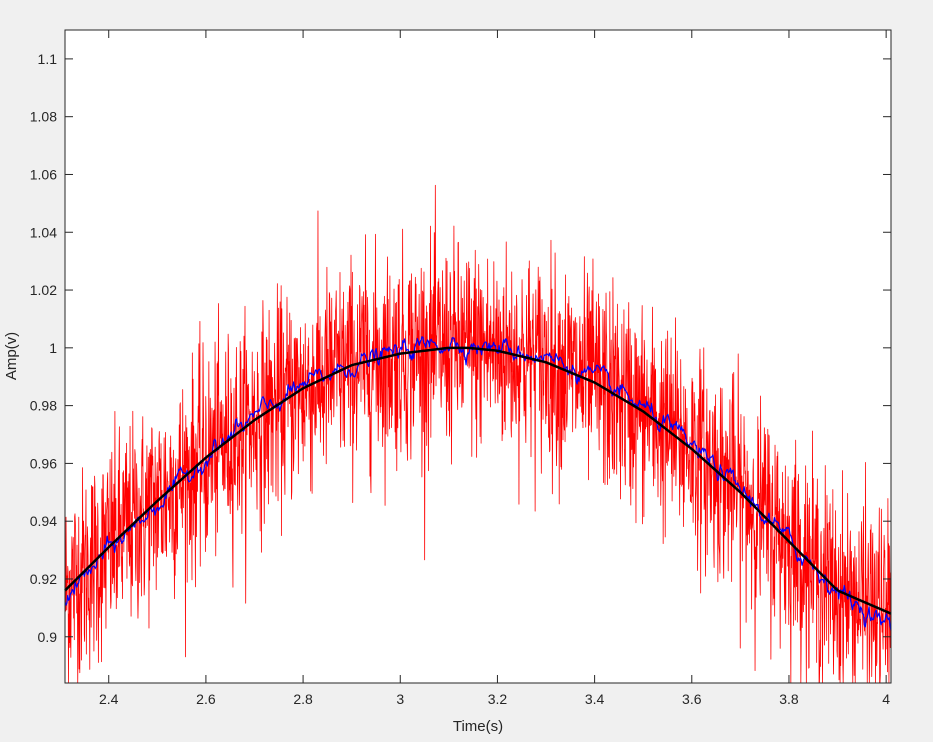  I want to click on x-tick-label: 3.4, so click(595, 699).